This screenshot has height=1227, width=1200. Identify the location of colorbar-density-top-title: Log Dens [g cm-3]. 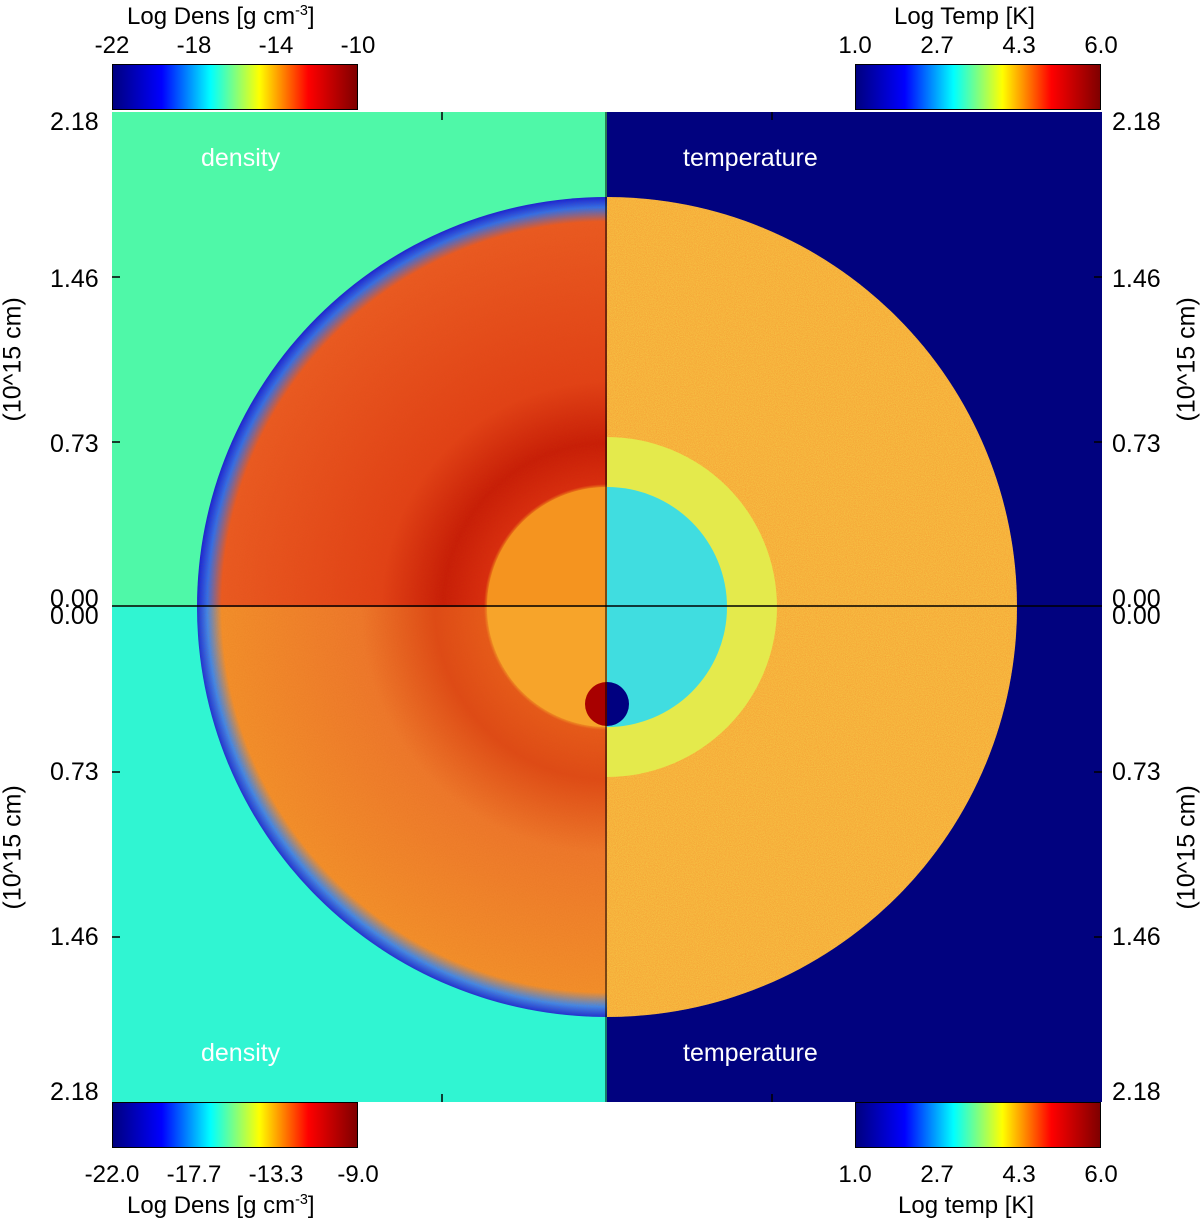
(221, 16).